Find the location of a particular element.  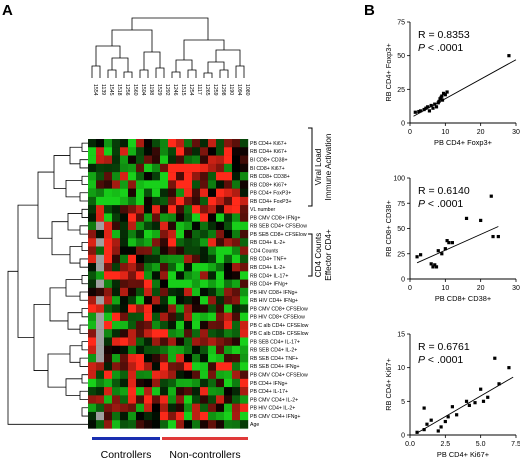

column-id-label: 1298 is located at coordinates (223, 90).